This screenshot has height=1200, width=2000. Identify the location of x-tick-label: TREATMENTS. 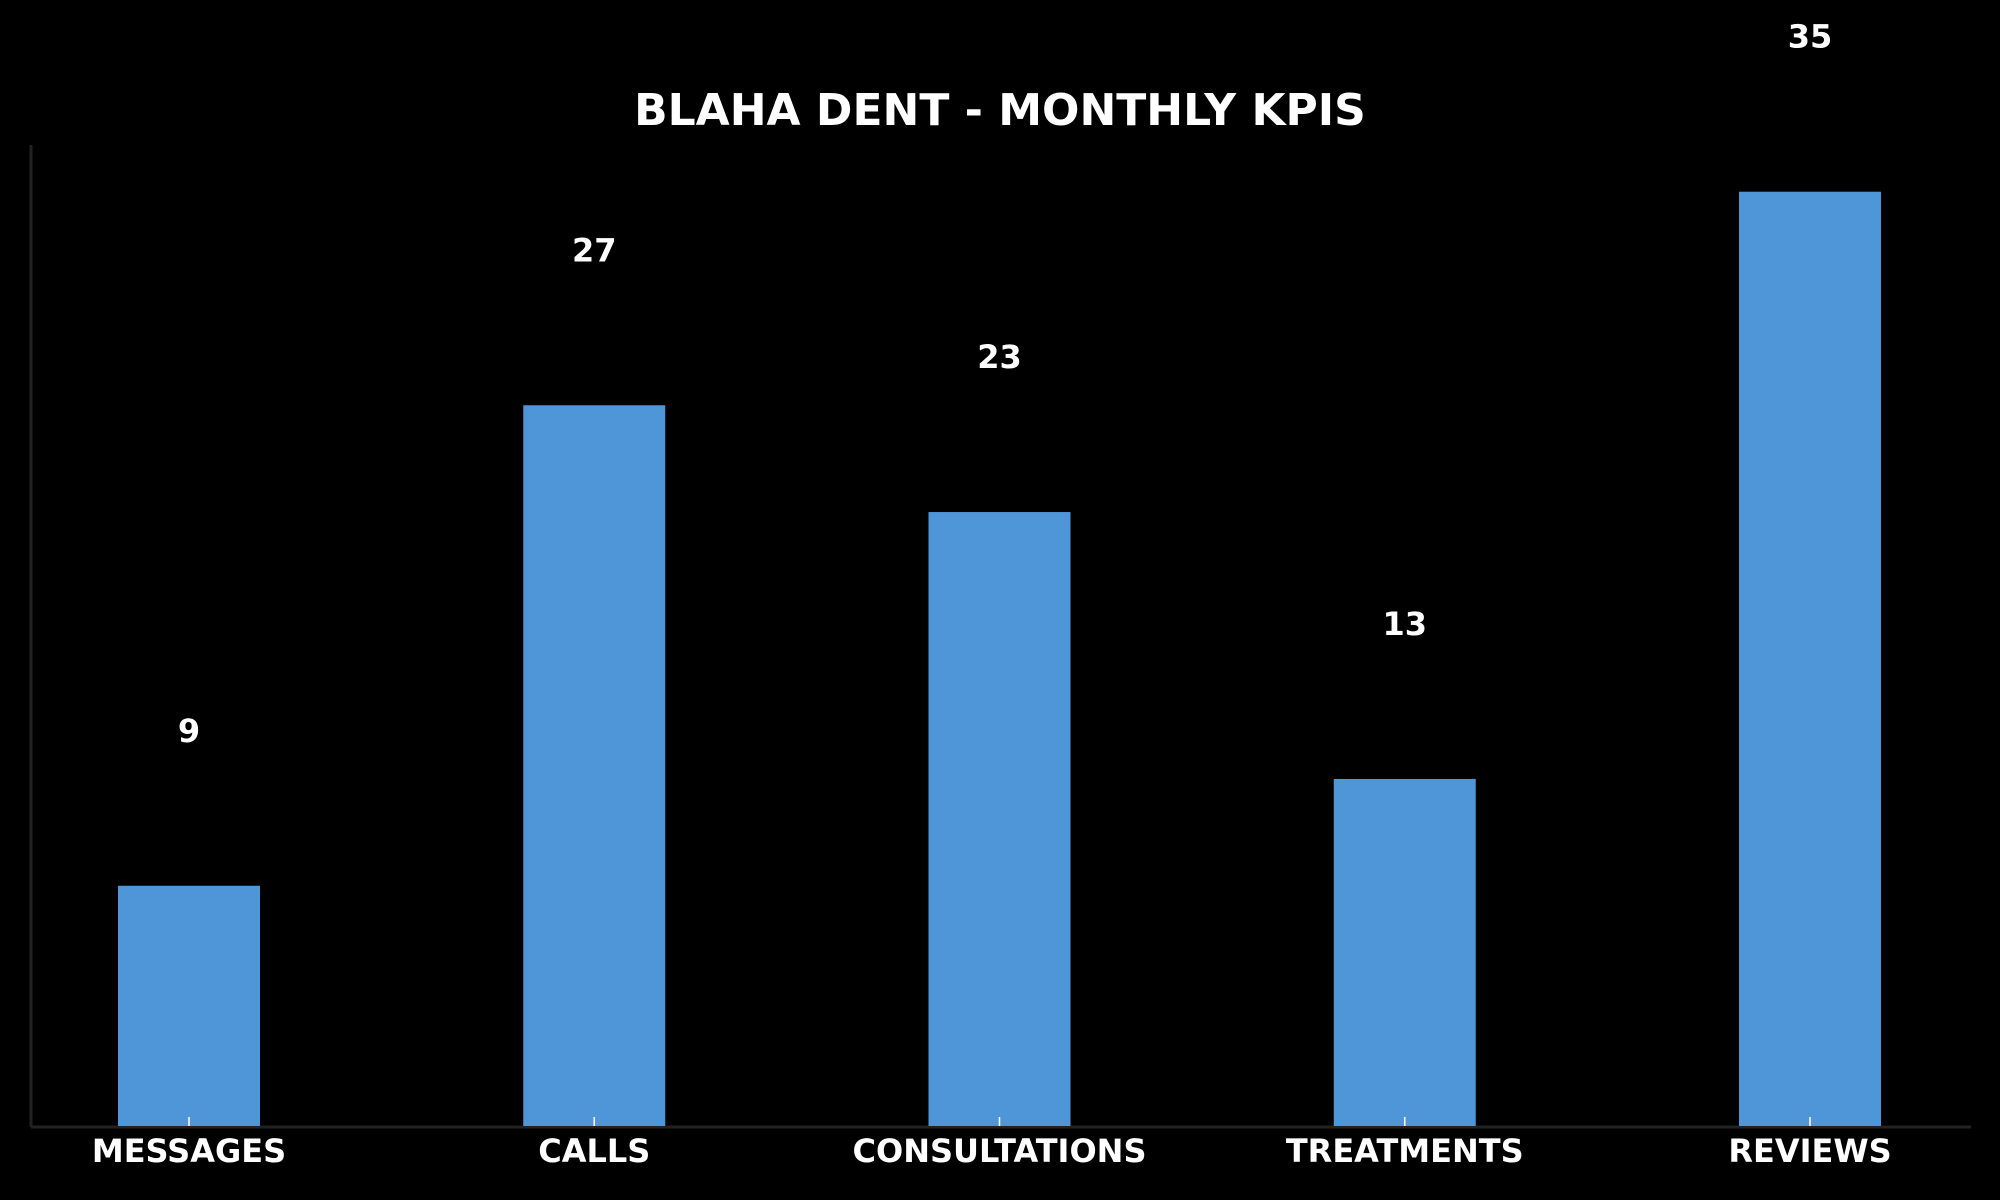
(1405, 1151).